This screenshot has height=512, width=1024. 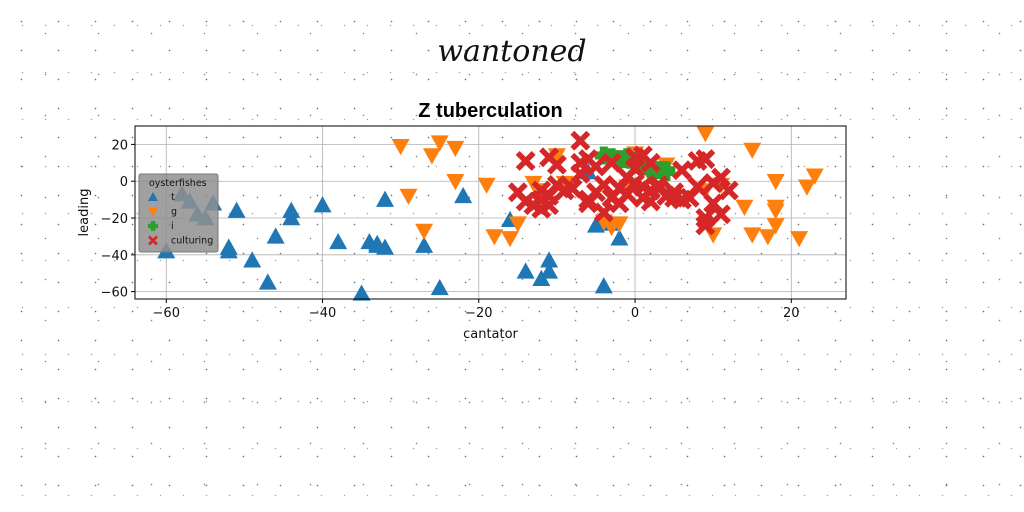 What do you see at coordinates (478, 313) in the screenshot?
I see `x-tick-label: −20` at bounding box center [478, 313].